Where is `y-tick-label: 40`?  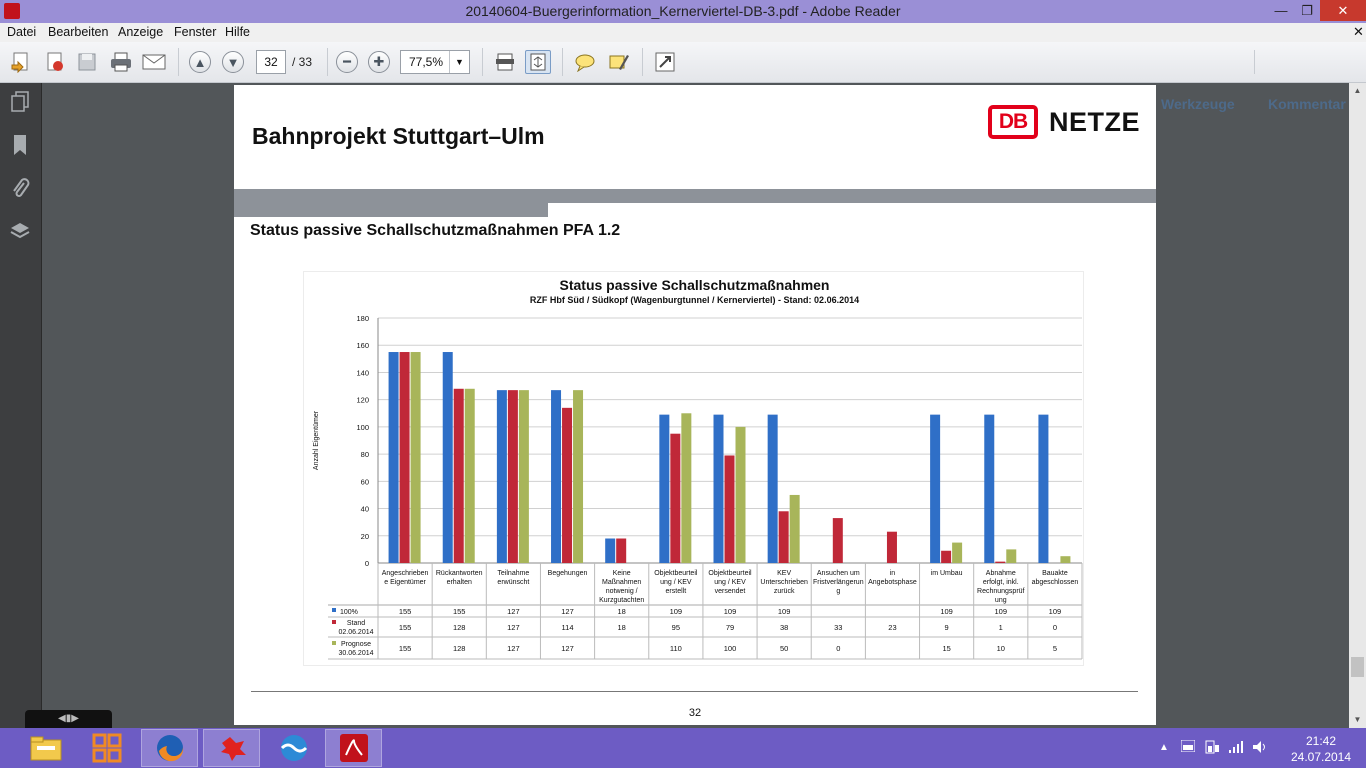
y-tick-label: 40 is located at coordinates (365, 509).